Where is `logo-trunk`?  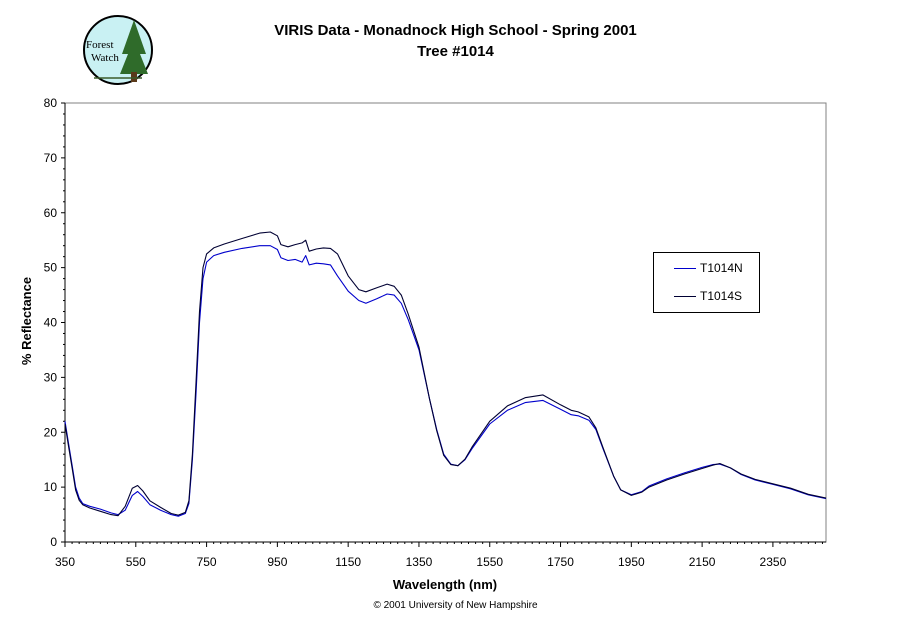 logo-trunk is located at coordinates (134, 77).